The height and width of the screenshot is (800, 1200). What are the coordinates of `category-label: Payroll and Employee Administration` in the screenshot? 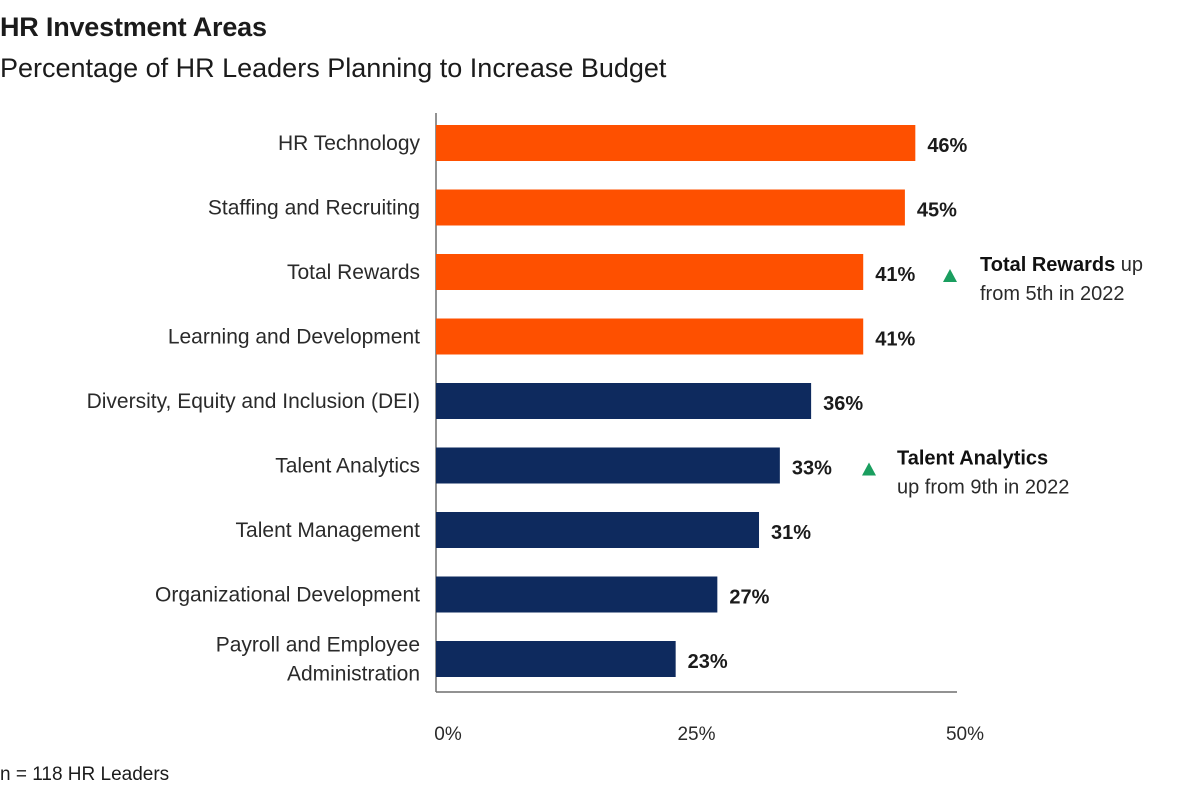 It's located at (318, 660).